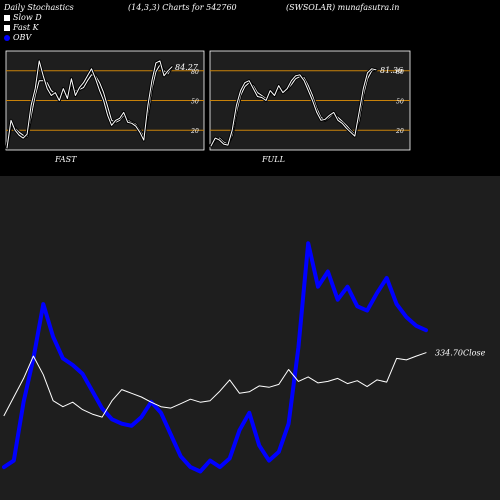 The image size is (500, 500). What do you see at coordinates (187, 67) in the screenshot?
I see `last-value-label: 84.27` at bounding box center [187, 67].